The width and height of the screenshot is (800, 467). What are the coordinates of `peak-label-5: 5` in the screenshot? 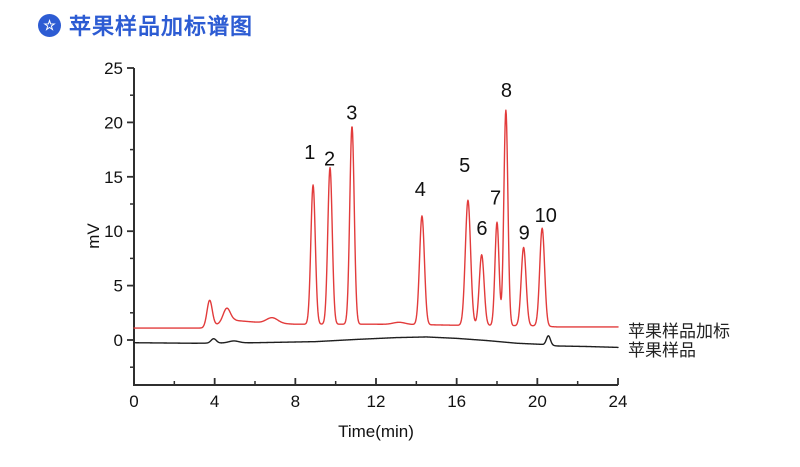 It's located at (464, 166).